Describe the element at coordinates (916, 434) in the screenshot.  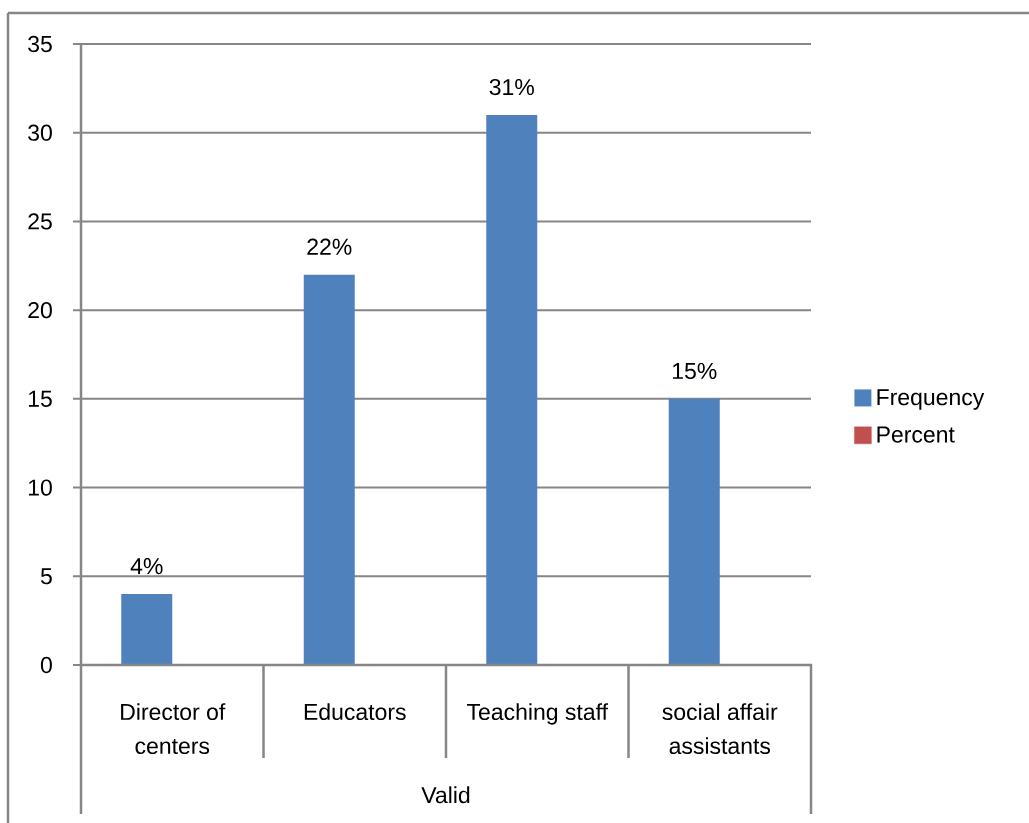
I see `legend-label: Percent` at that location.